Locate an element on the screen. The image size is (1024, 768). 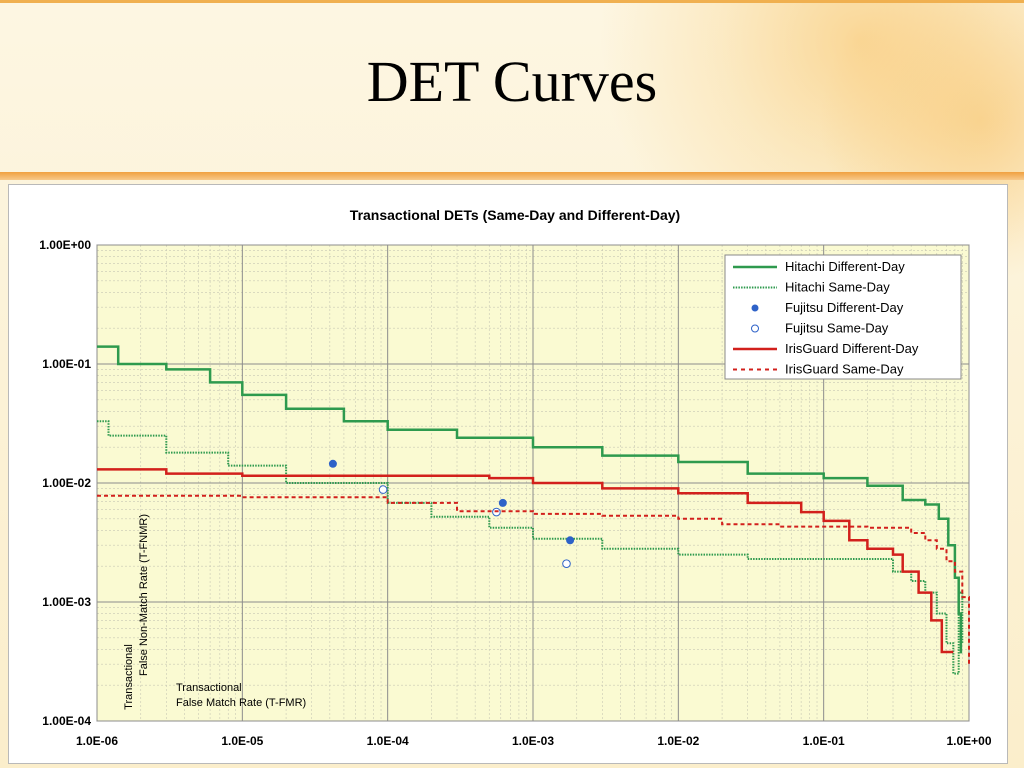
y-tick-label: 1.00E-03 is located at coordinates (66, 602).